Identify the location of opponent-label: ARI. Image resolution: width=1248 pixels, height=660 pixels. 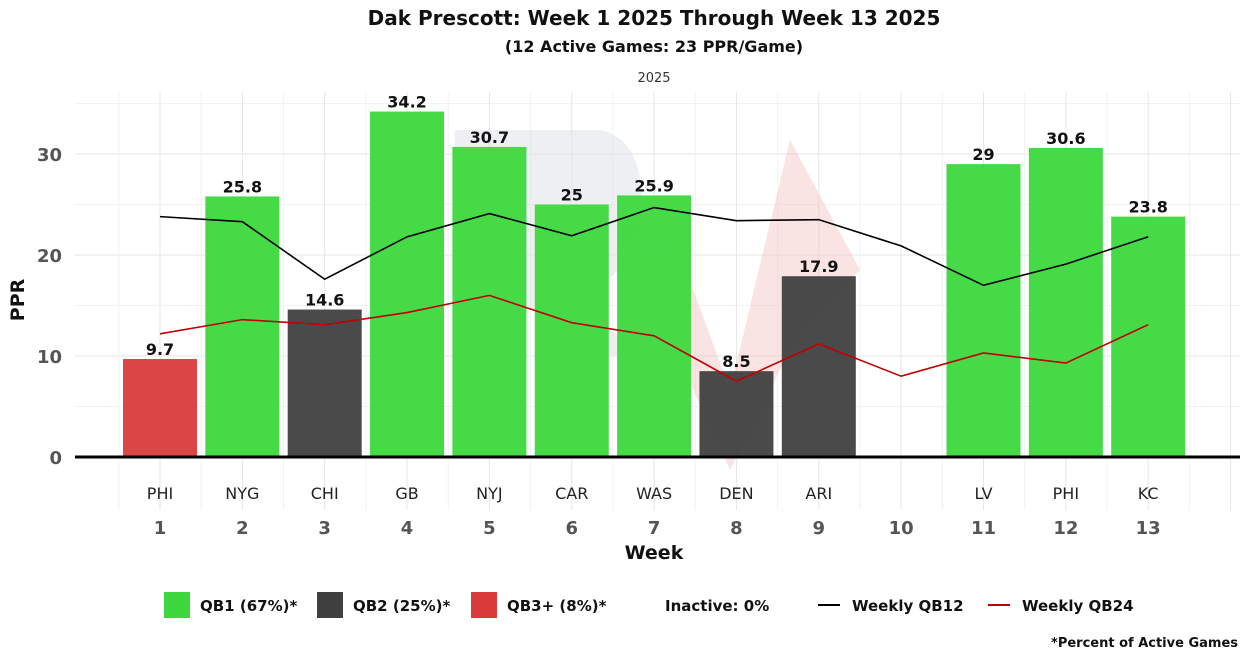
(818, 493).